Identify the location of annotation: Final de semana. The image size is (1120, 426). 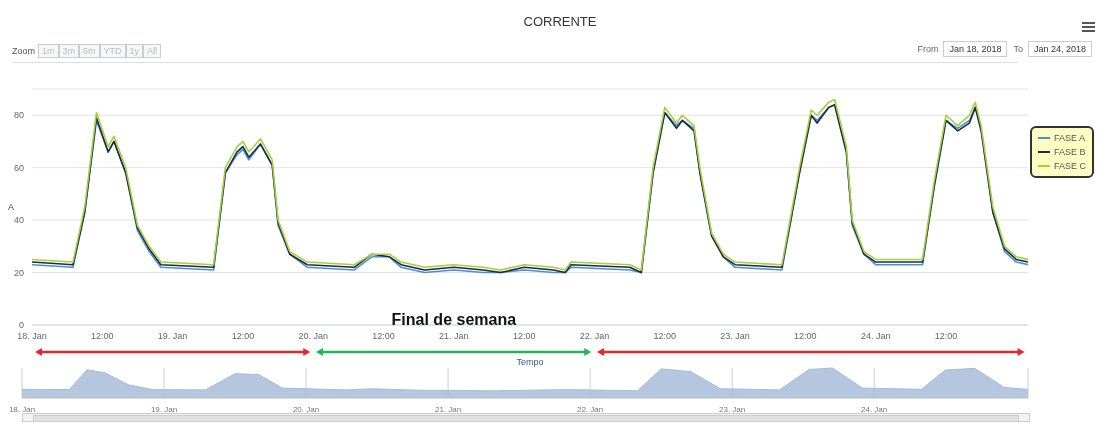
(454, 320).